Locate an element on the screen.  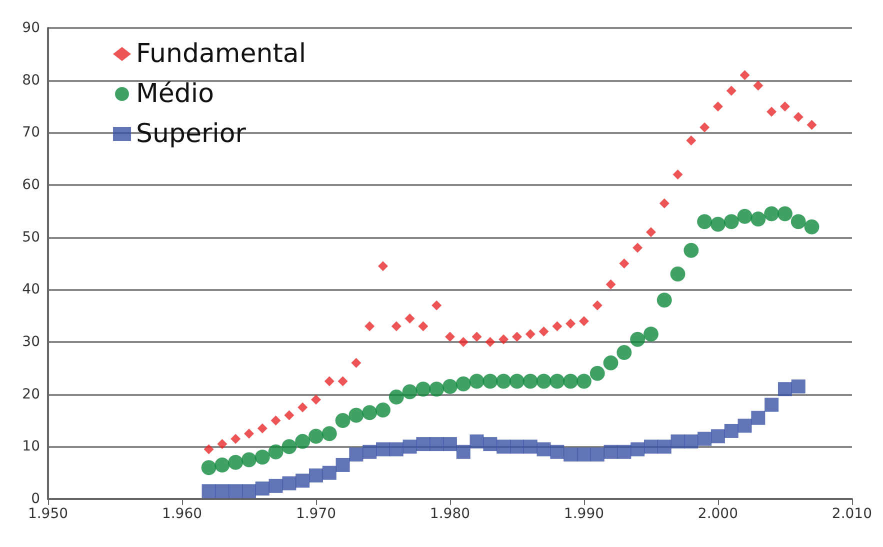
y-tick-label: 40 is located at coordinates (31, 290).